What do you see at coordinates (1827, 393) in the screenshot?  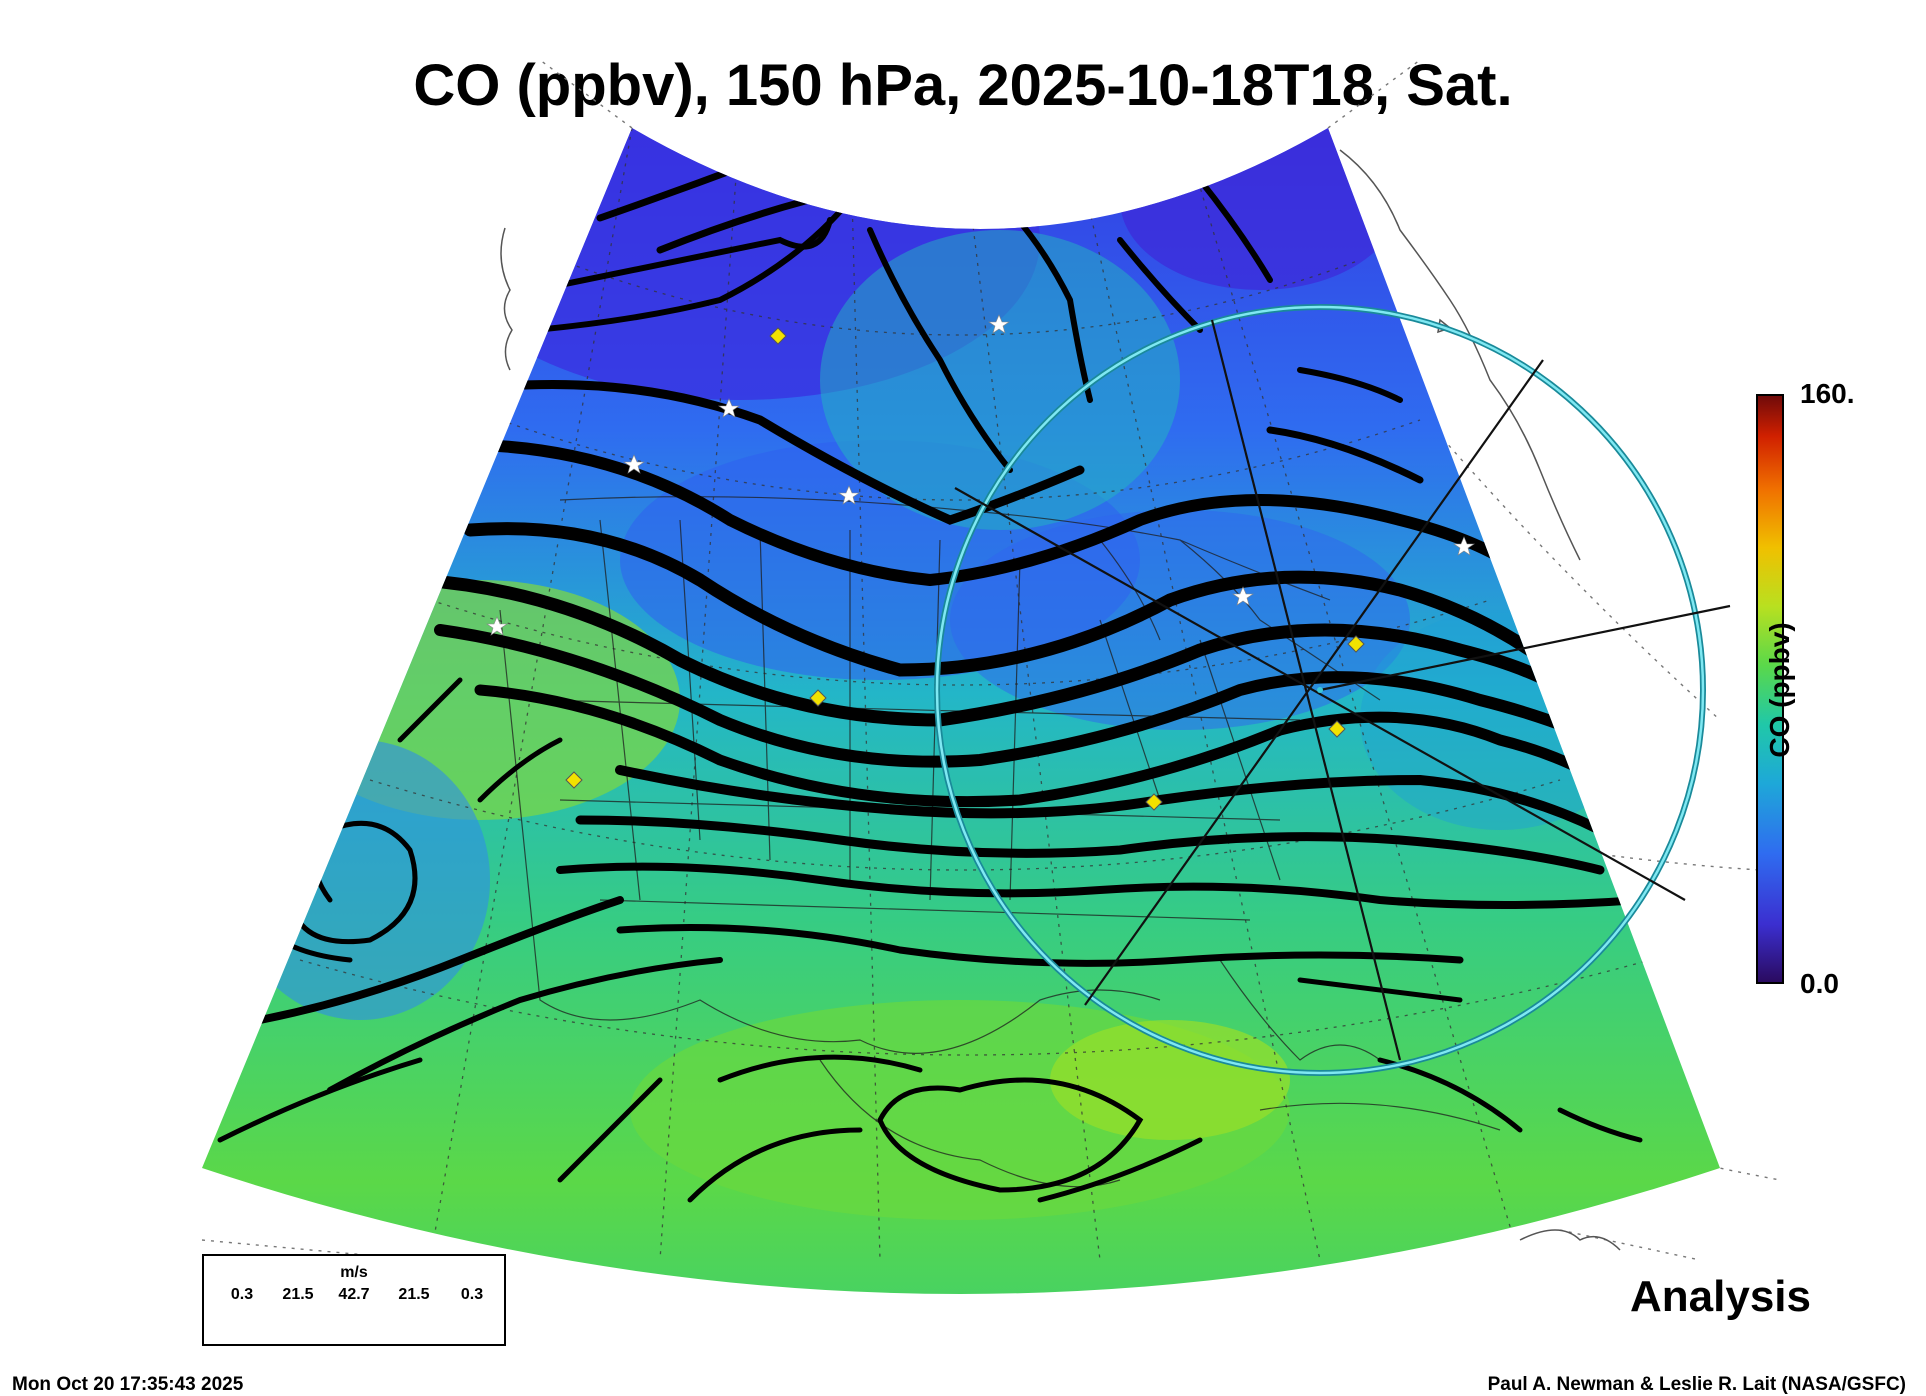 I see `colorbar-max-label: 160.` at bounding box center [1827, 393].